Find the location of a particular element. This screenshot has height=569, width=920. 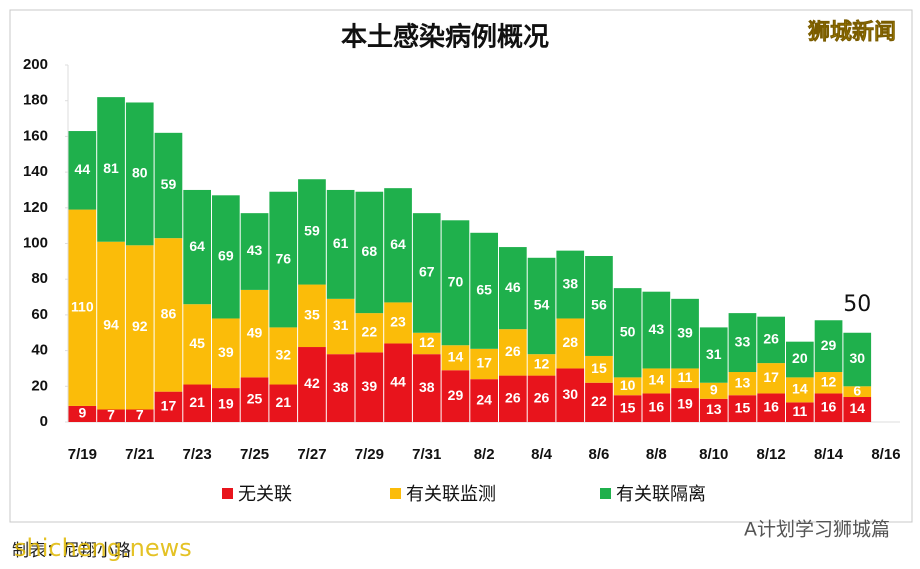

data-label: 81 is located at coordinates (111, 168).